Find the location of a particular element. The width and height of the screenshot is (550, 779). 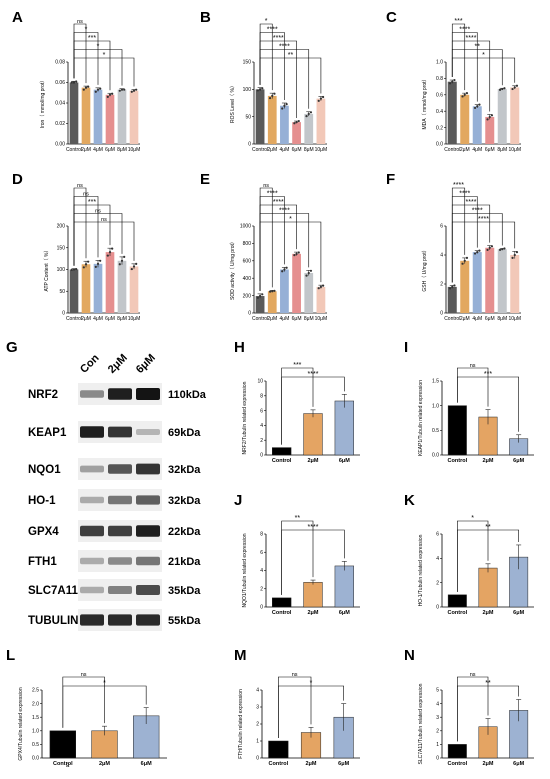

y-axis-label: GSH（ U/mg prot） is located at coordinates (425, 269).